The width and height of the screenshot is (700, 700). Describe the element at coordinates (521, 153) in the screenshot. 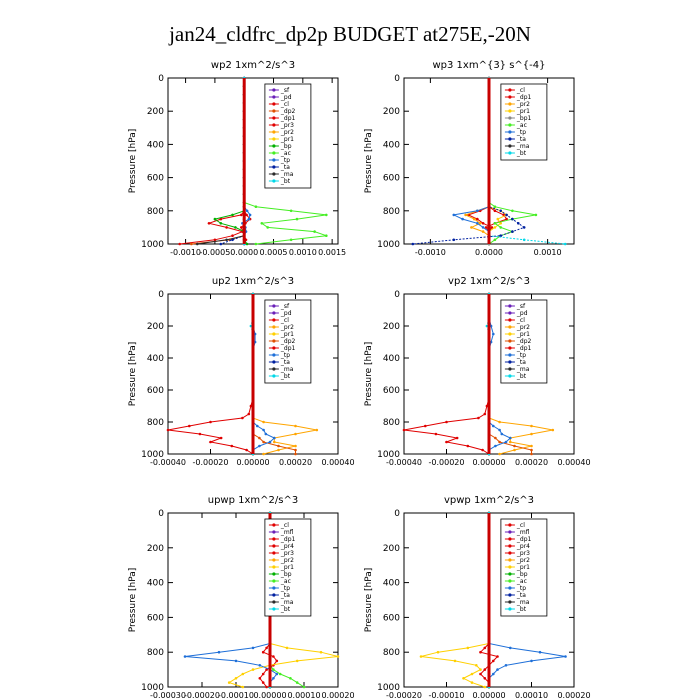

I see `legend-label: _bt` at that location.